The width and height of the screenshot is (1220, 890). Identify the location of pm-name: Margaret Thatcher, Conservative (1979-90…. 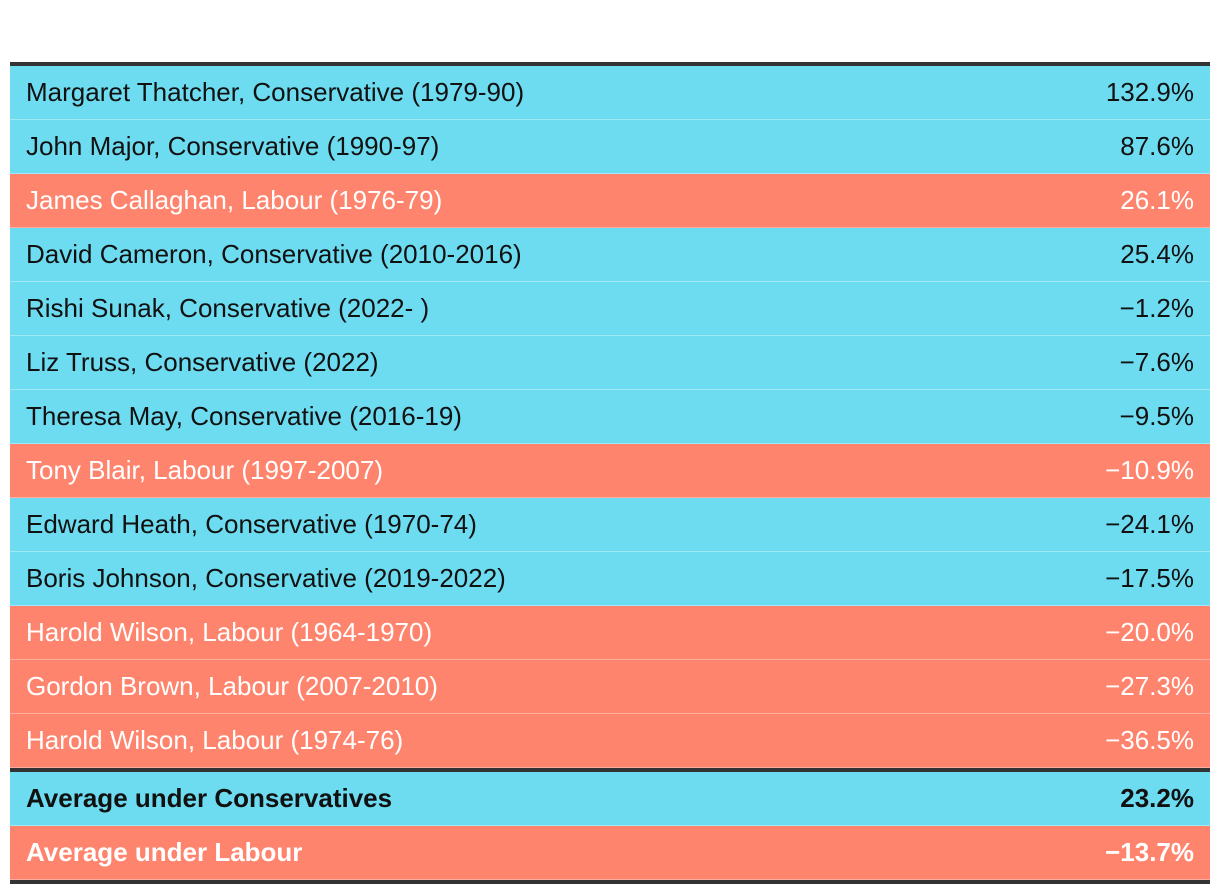
(275, 92).